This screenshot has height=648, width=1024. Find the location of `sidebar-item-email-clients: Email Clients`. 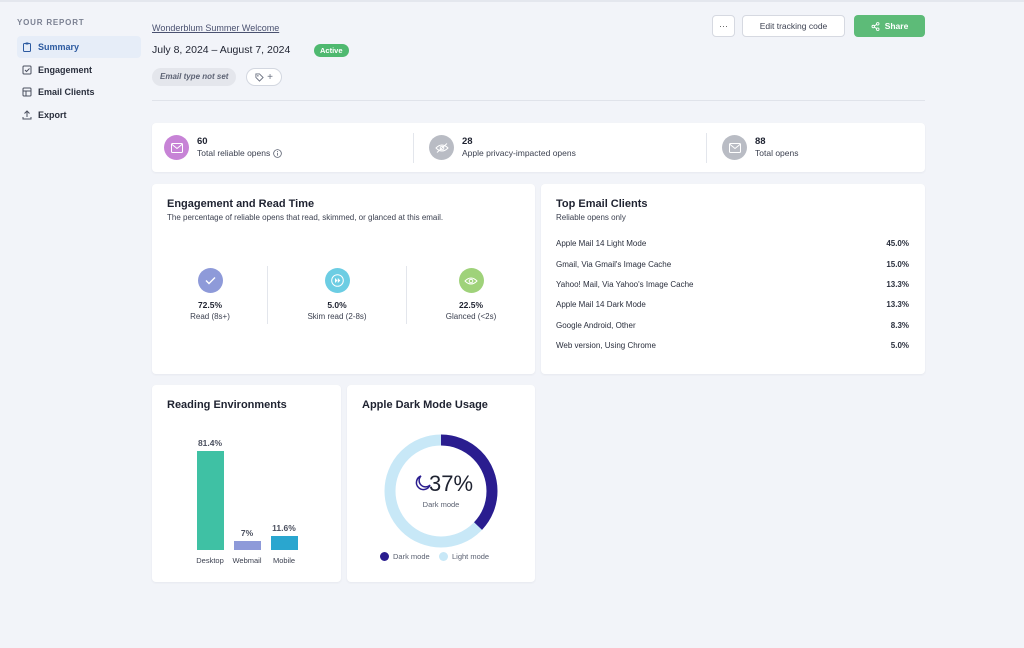

sidebar-item-email-clients: Email Clients is located at coordinates (79, 92).